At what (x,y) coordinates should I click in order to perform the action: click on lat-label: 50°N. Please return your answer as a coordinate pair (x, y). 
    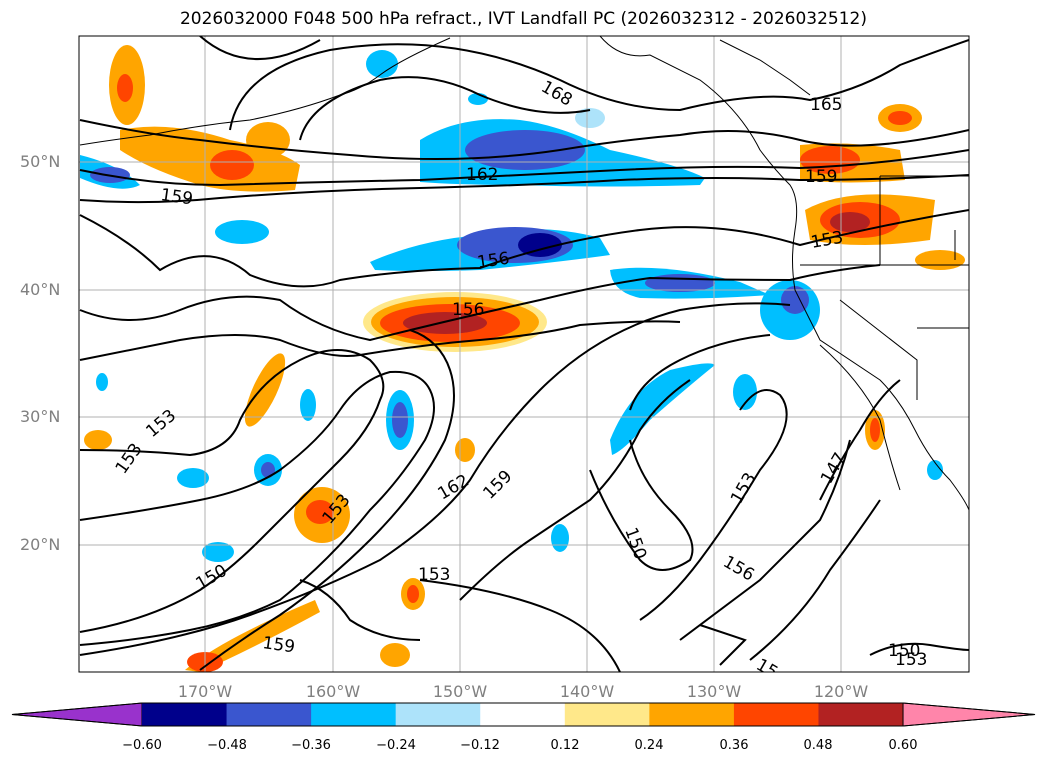
    Looking at the image, I should click on (40, 161).